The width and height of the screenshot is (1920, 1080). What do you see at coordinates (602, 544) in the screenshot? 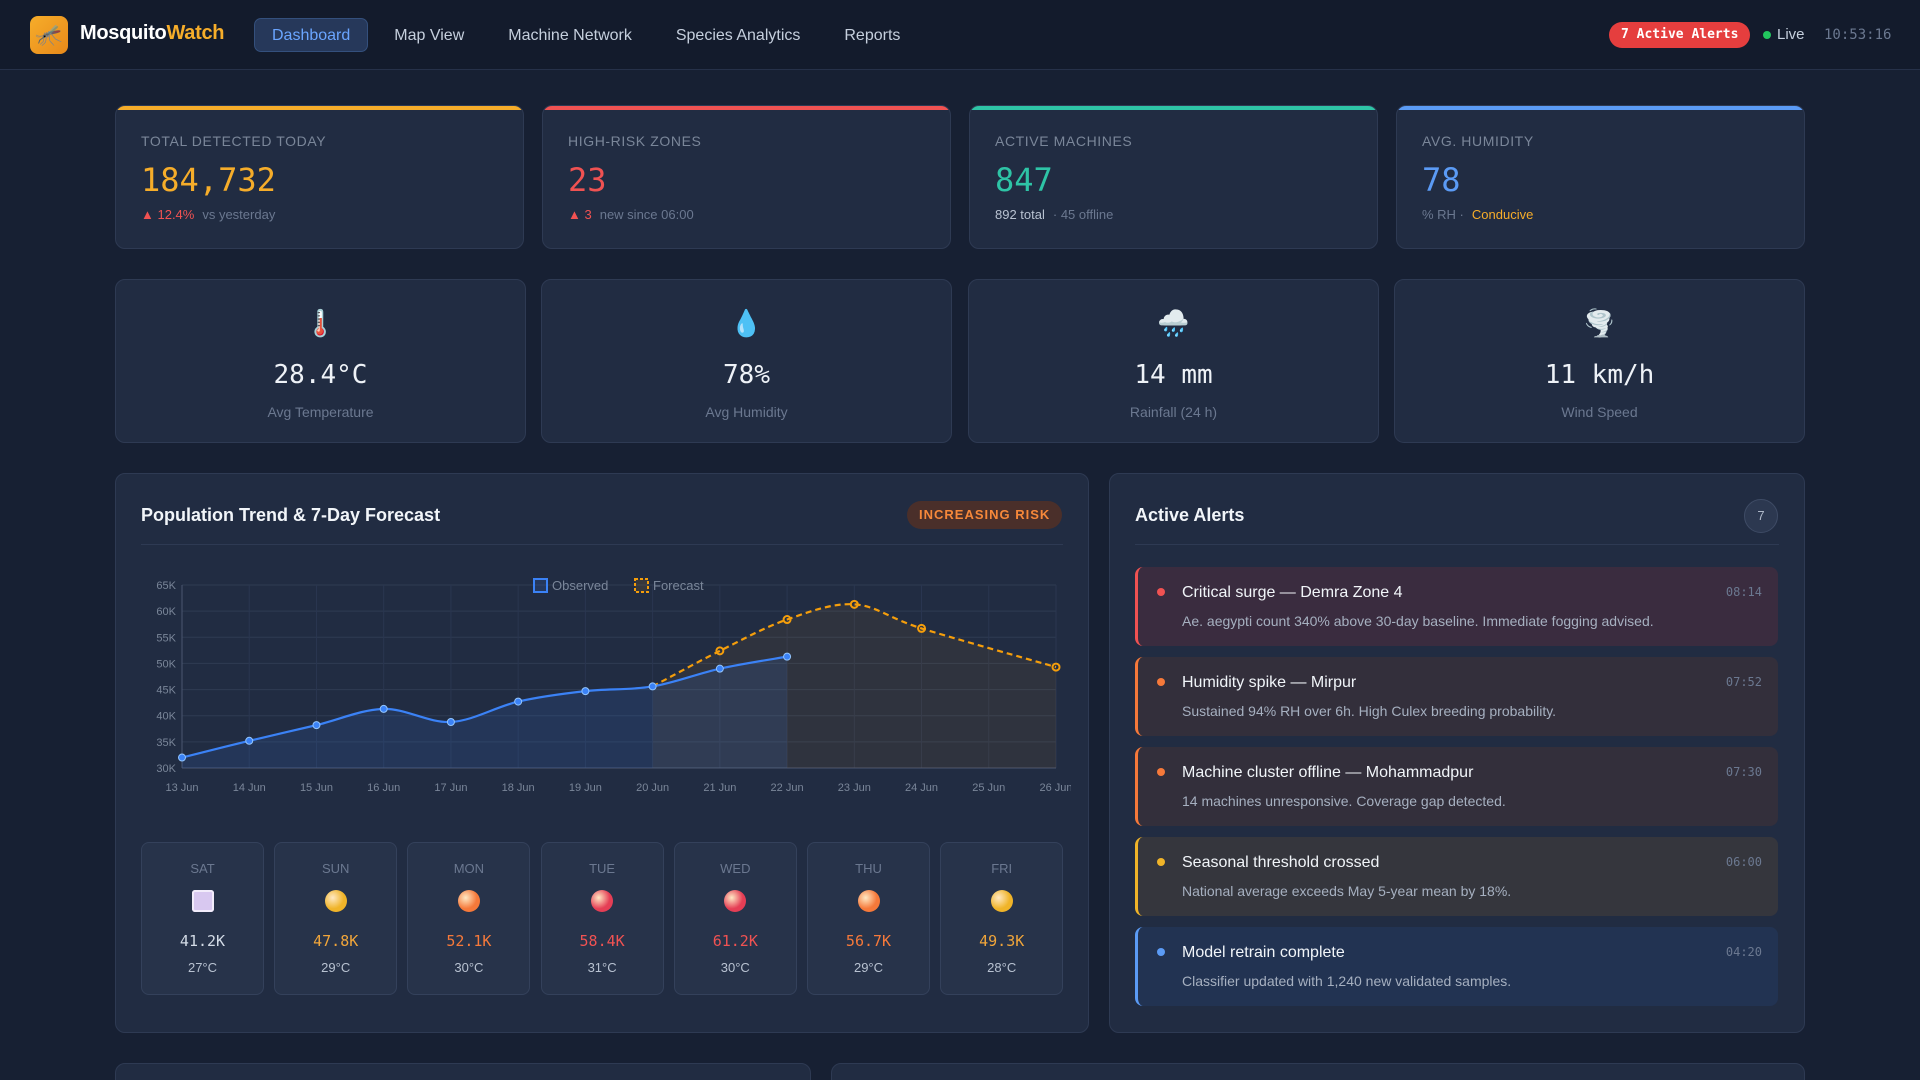
I see `trend-divider` at bounding box center [602, 544].